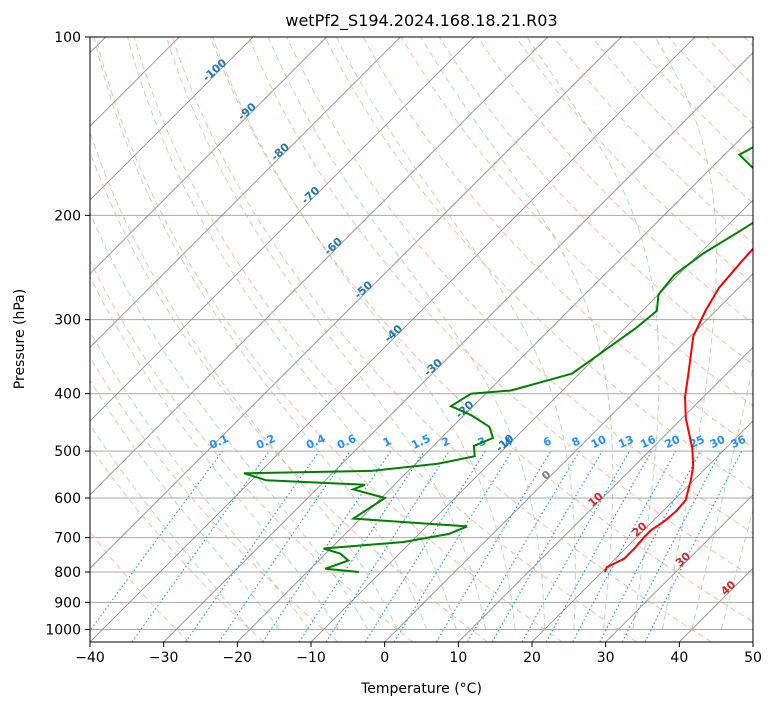 The width and height of the screenshot is (775, 713). I want to click on x-tick-label: 0, so click(384, 658).